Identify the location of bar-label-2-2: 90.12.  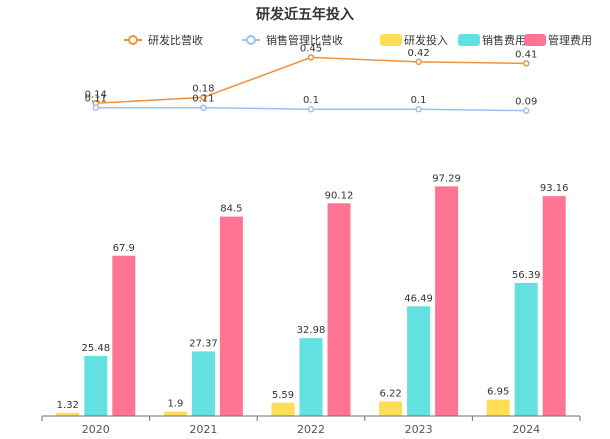
(339, 195).